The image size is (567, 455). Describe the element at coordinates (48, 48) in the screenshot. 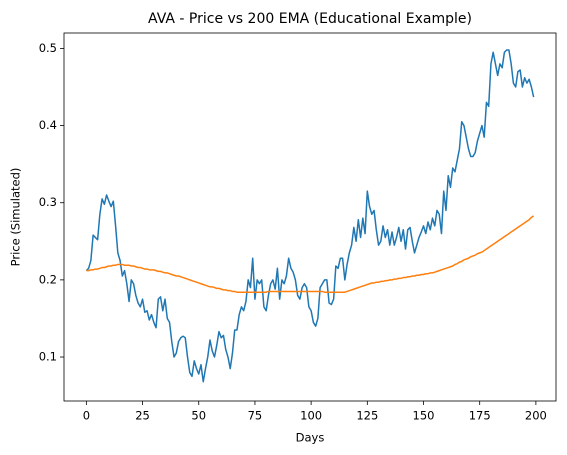

I see `y-tick-label: 0.5` at that location.